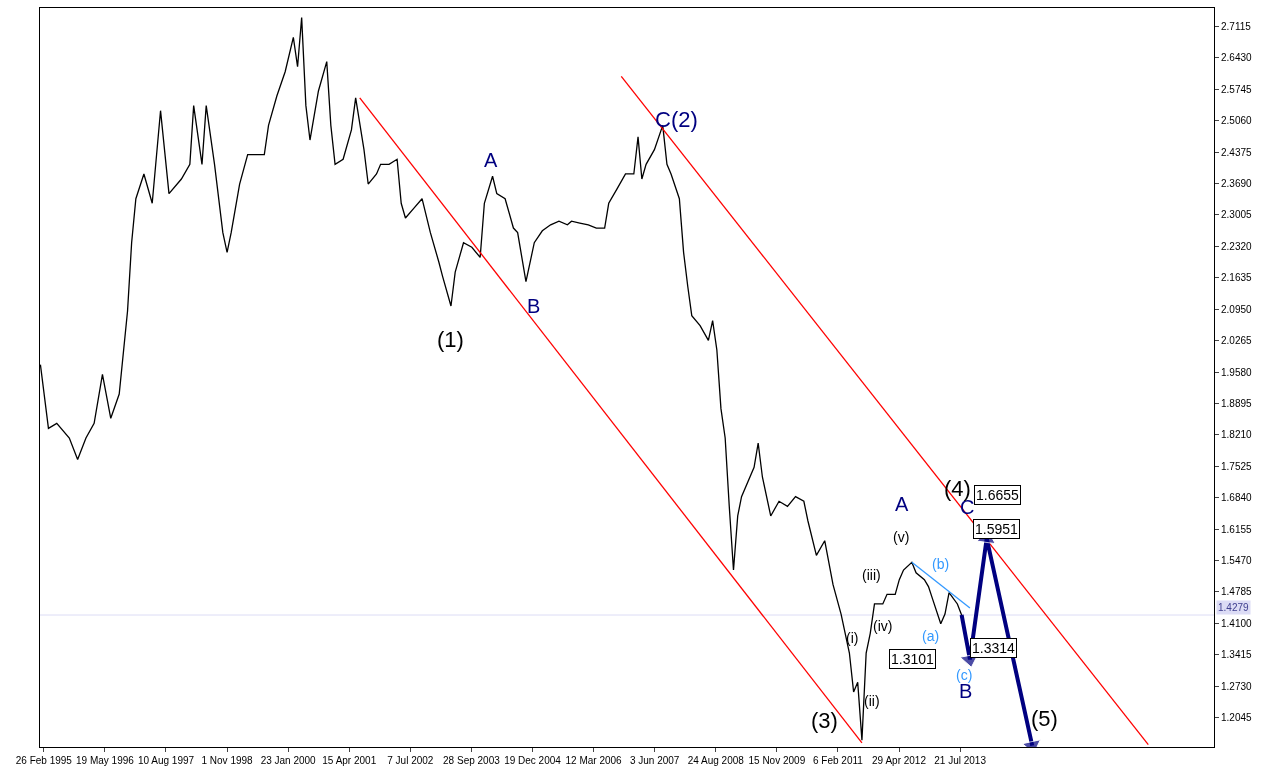 This screenshot has width=1276, height=777. I want to click on y-tick-label: 2.4375, so click(1237, 152).